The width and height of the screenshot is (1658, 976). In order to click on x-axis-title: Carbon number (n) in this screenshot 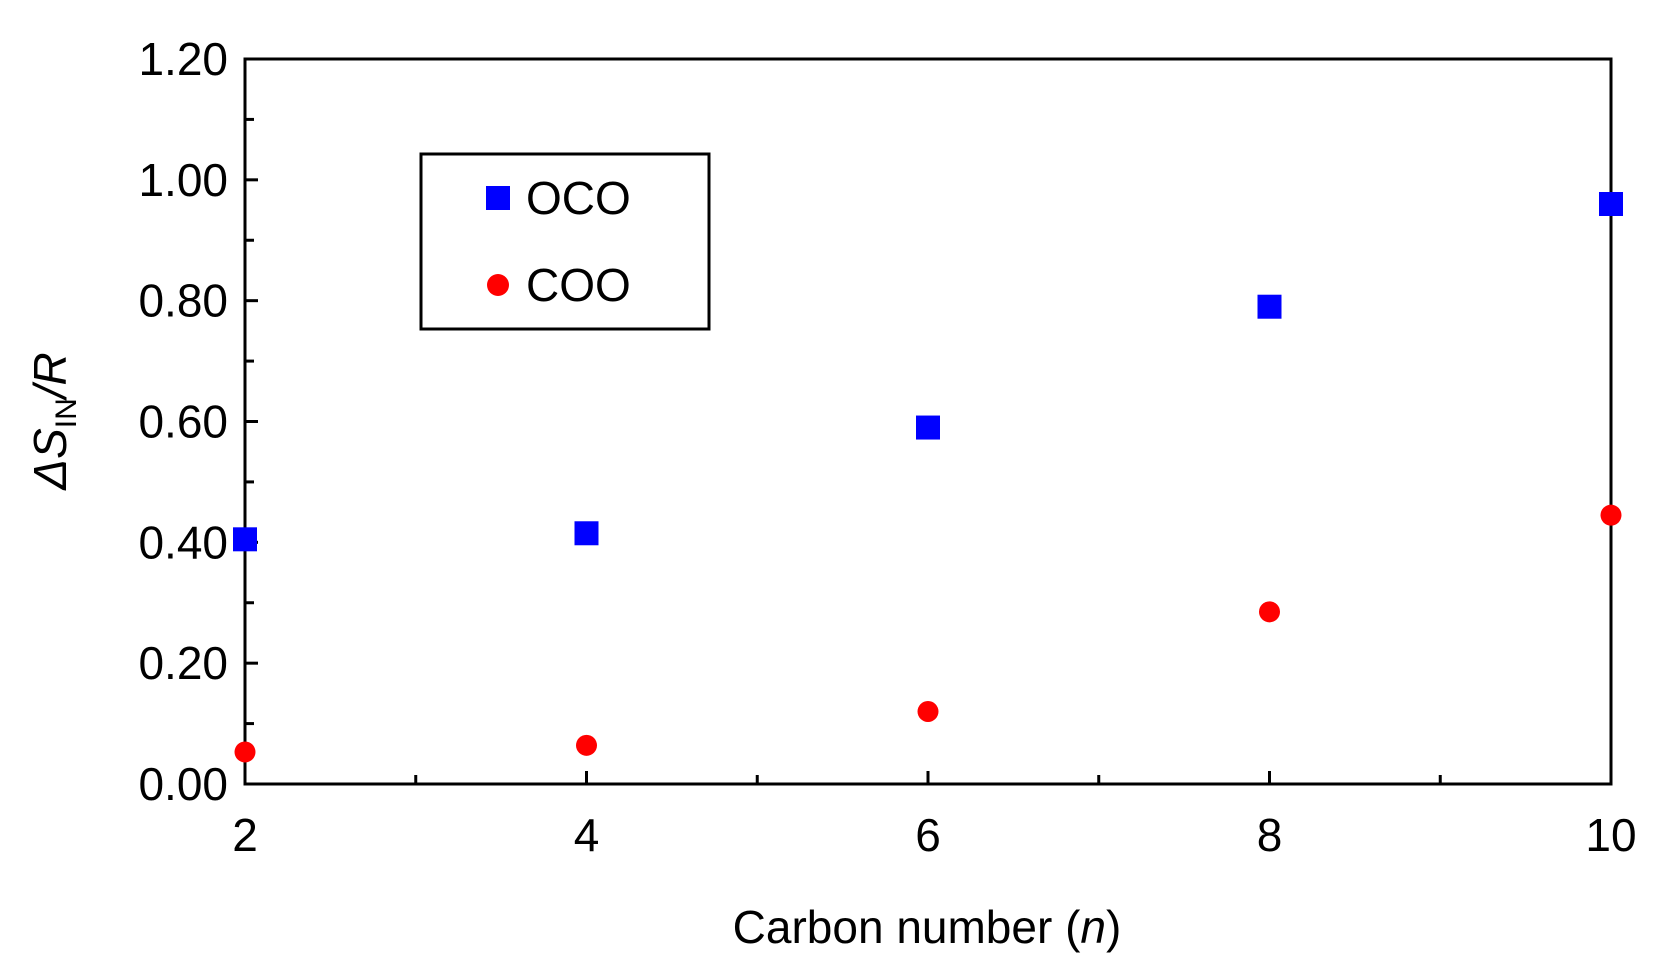, I will do `click(927, 927)`.